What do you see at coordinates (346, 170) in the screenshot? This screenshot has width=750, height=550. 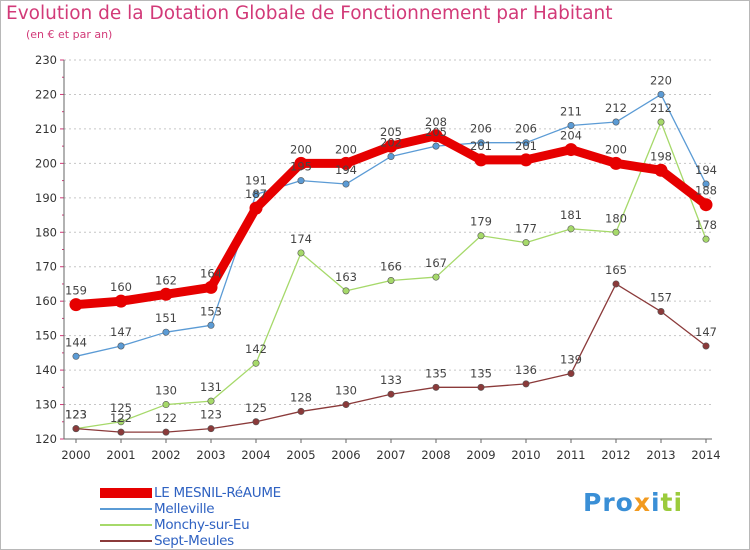 I see `data-label: 194` at bounding box center [346, 170].